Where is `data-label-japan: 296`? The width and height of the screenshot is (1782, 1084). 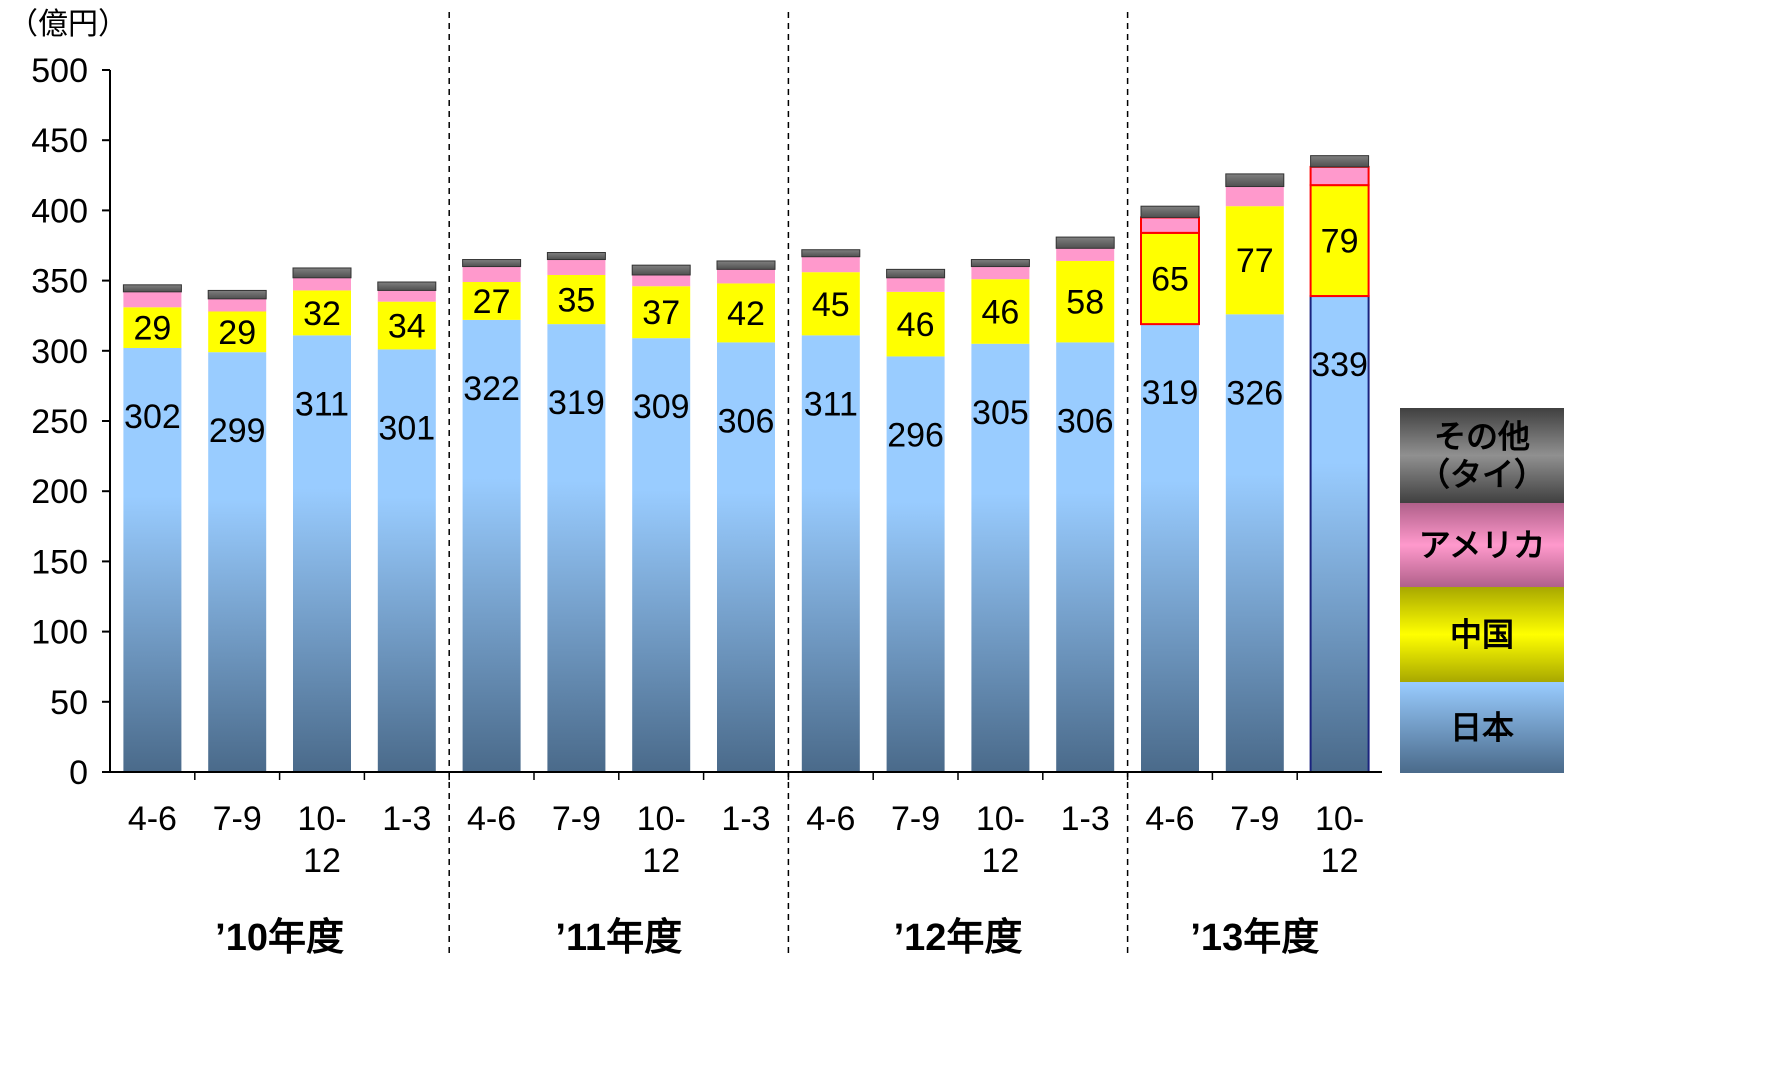
data-label-japan: 296 is located at coordinates (915, 435).